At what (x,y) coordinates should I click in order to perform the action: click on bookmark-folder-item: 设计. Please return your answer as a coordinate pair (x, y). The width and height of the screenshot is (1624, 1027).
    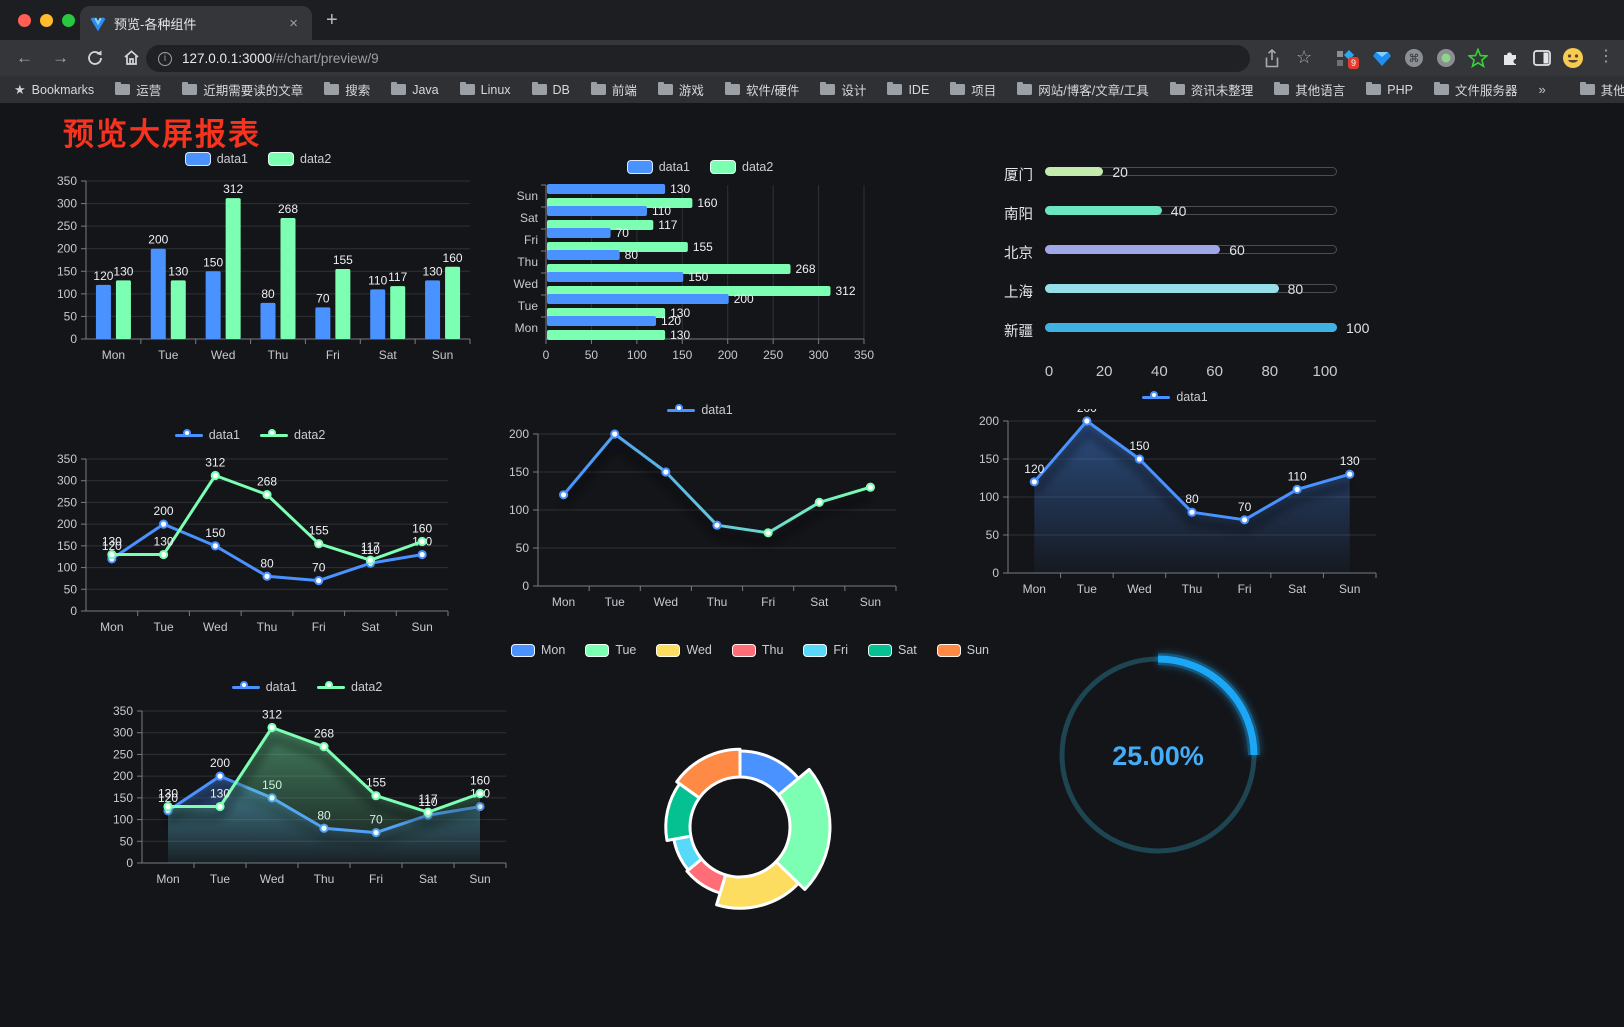
    Looking at the image, I should click on (843, 89).